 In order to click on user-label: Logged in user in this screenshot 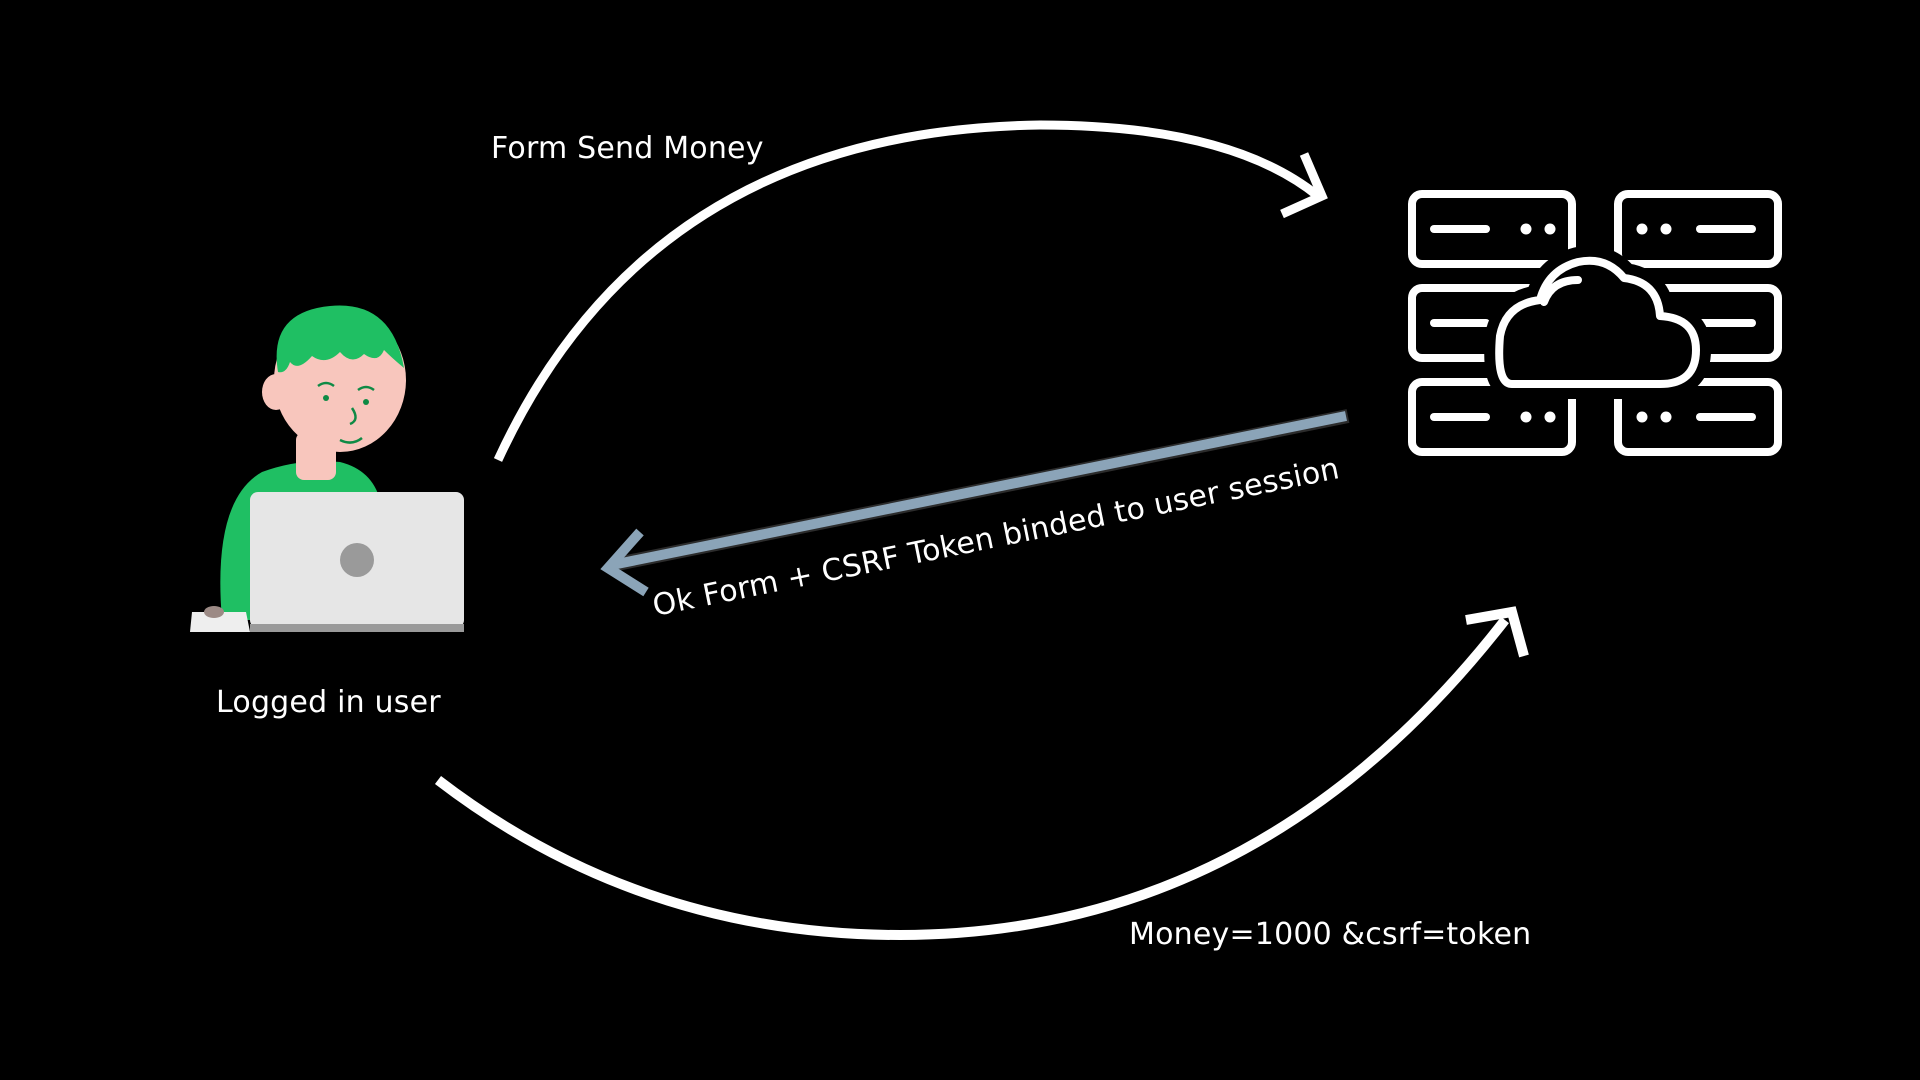, I will do `click(328, 702)`.